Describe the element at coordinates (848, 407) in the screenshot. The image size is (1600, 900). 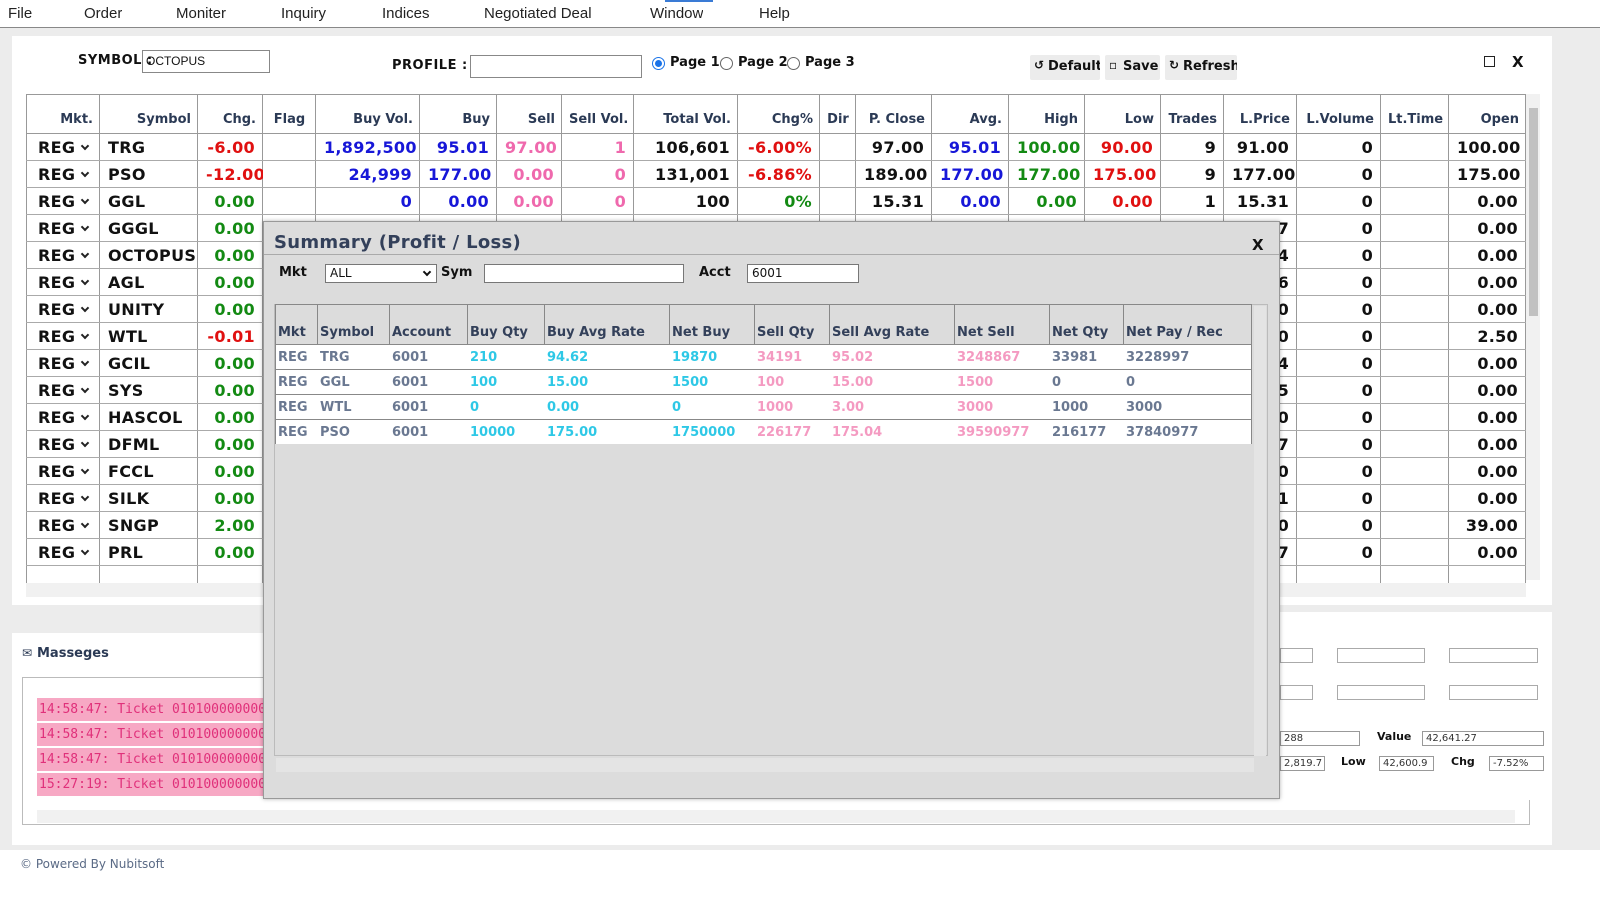
I see `cell: 3.00` at that location.